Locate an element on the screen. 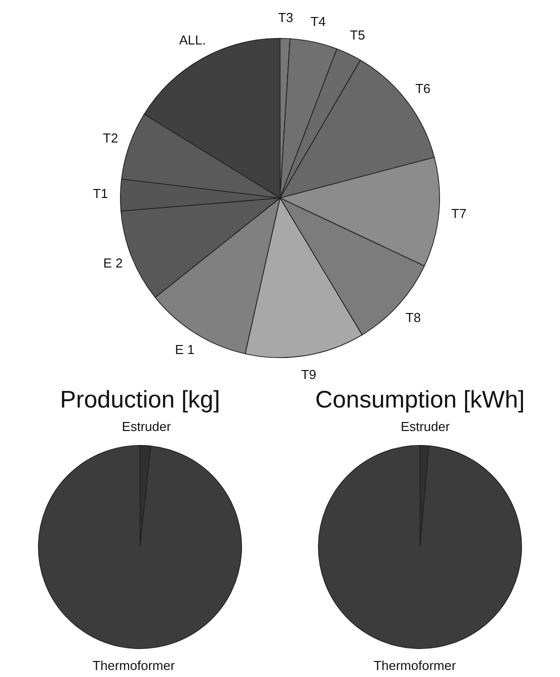  chart-title: Consumption [kWh] is located at coordinates (420, 400).